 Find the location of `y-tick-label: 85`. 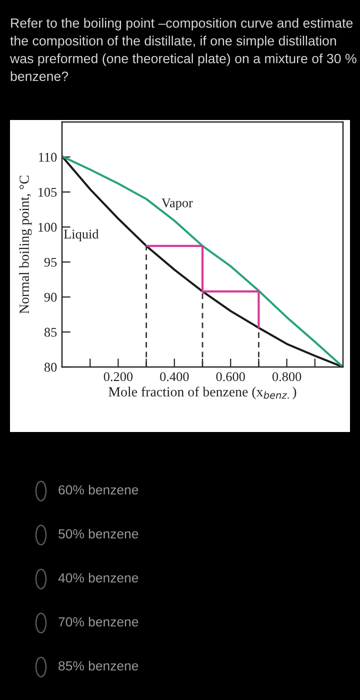

y-tick-label: 85 is located at coordinates (50, 332).